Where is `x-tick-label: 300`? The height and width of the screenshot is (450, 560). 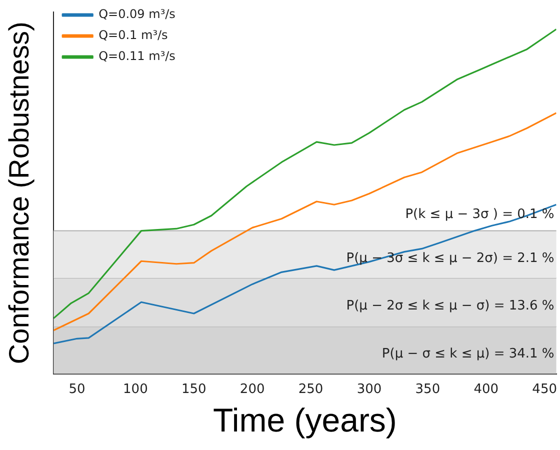
x-tick-label: 300 is located at coordinates (369, 389).